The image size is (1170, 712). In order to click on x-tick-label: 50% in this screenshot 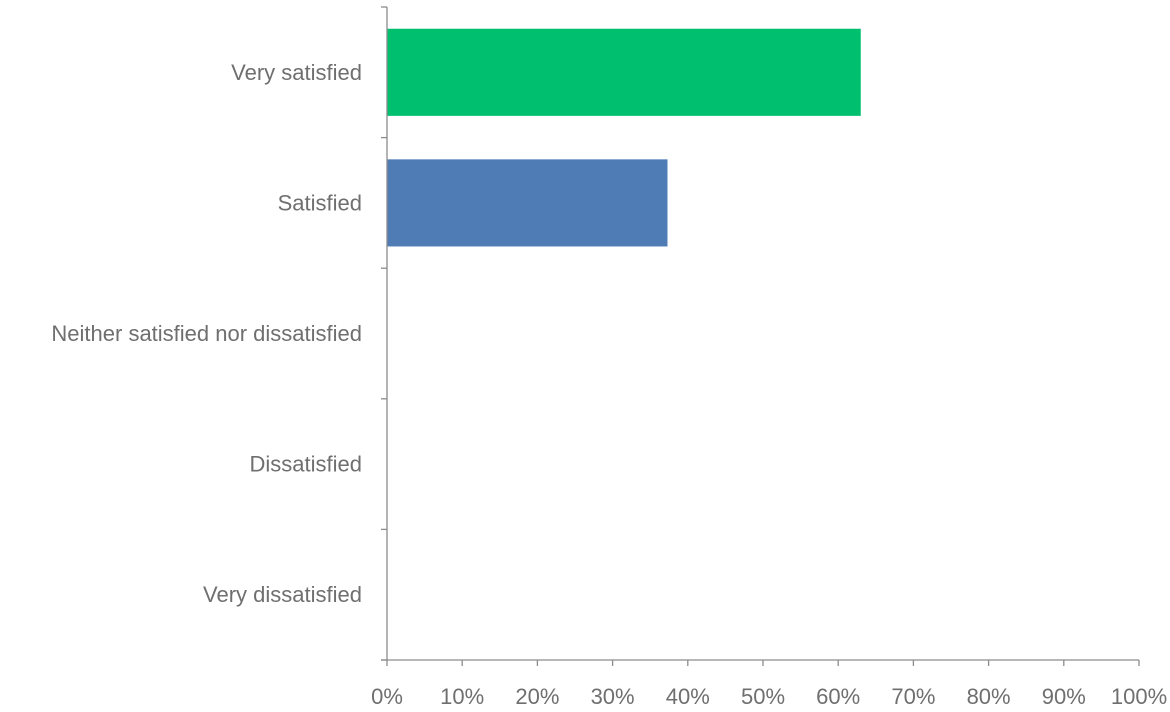, I will do `click(763, 696)`.